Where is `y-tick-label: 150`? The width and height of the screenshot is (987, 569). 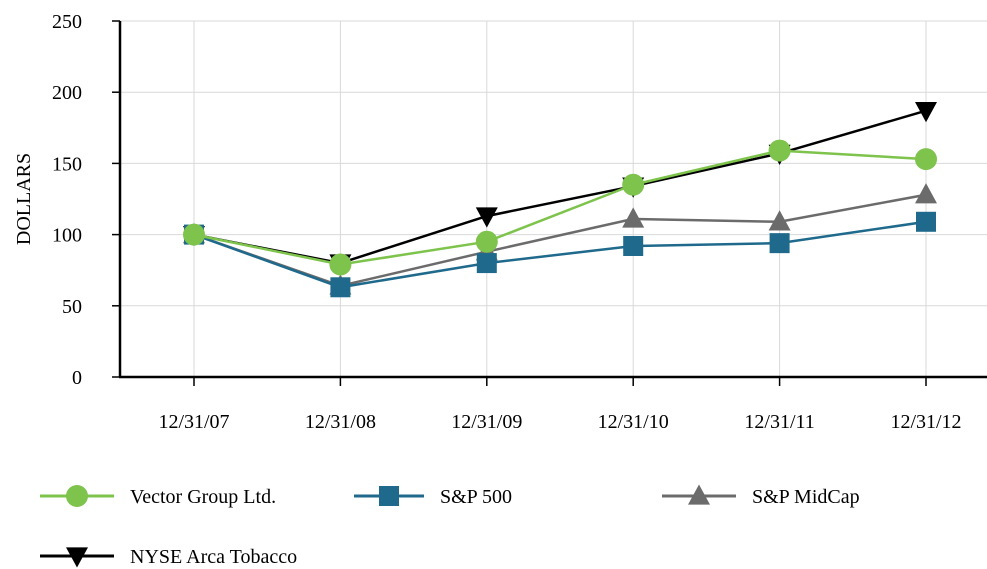
y-tick-label: 150 is located at coordinates (67, 164).